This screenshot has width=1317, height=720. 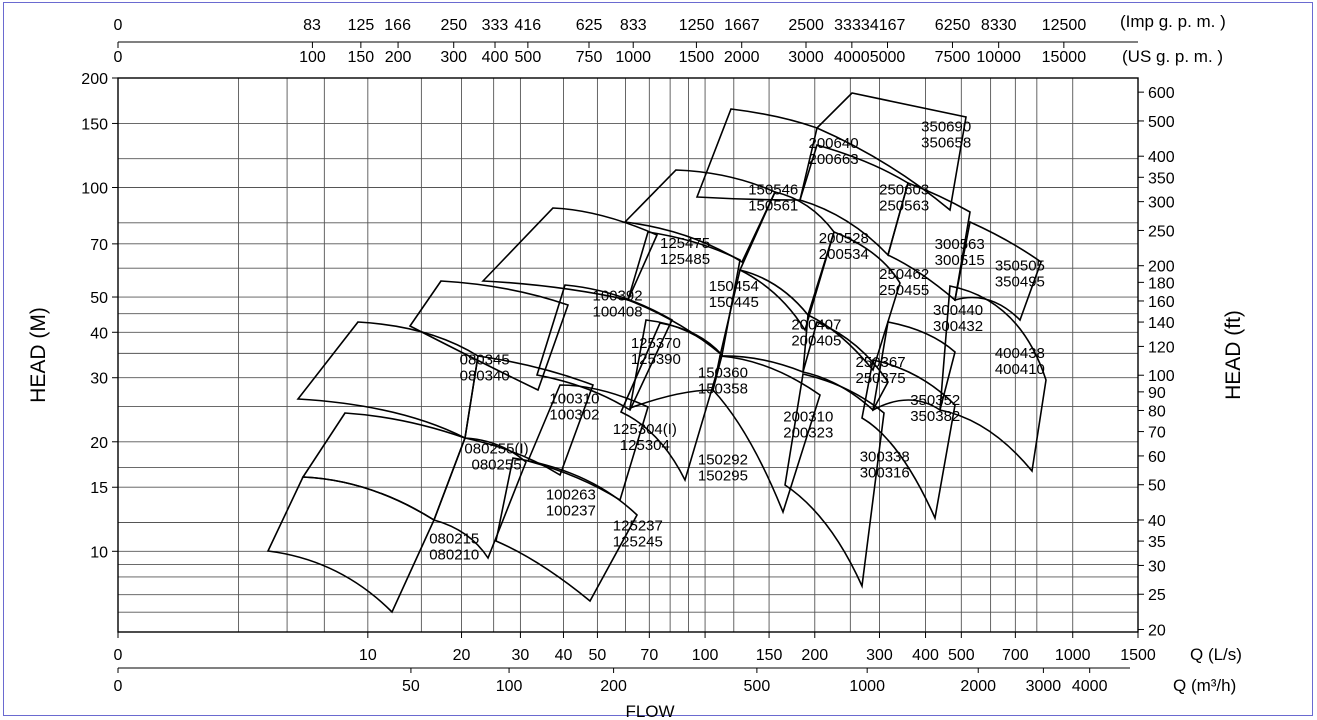 I want to click on pump-model-label: 350495, so click(x=1020, y=282).